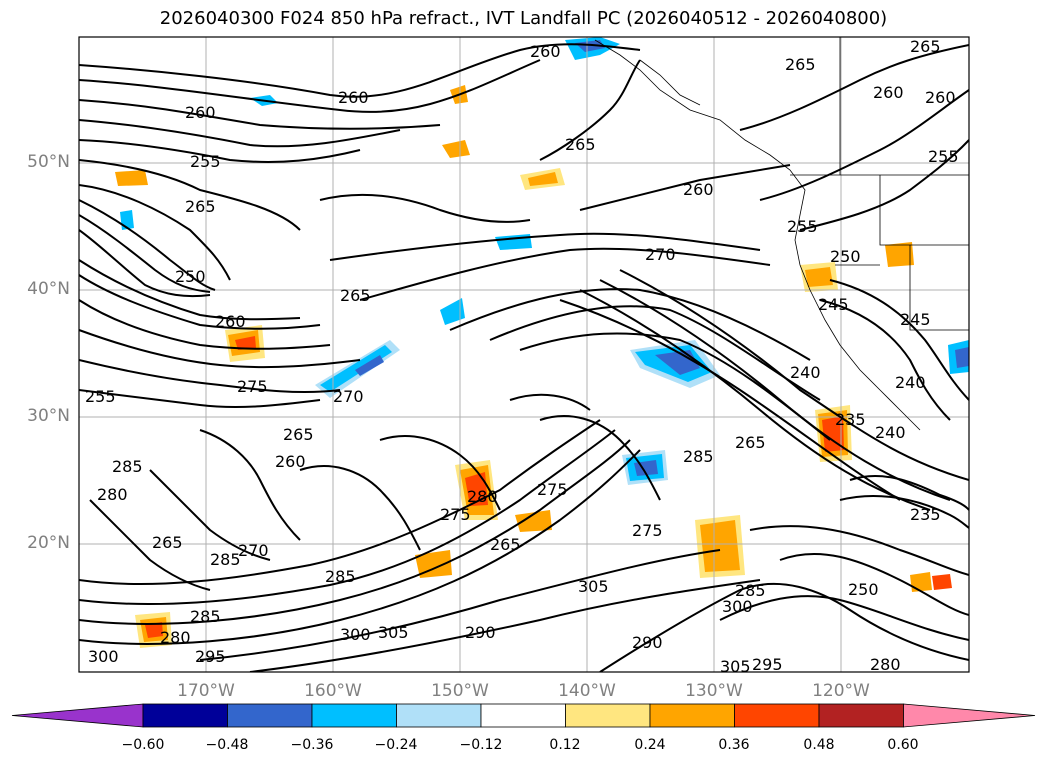  What do you see at coordinates (587, 691) in the screenshot?
I see `lon-label: 140°W` at bounding box center [587, 691].